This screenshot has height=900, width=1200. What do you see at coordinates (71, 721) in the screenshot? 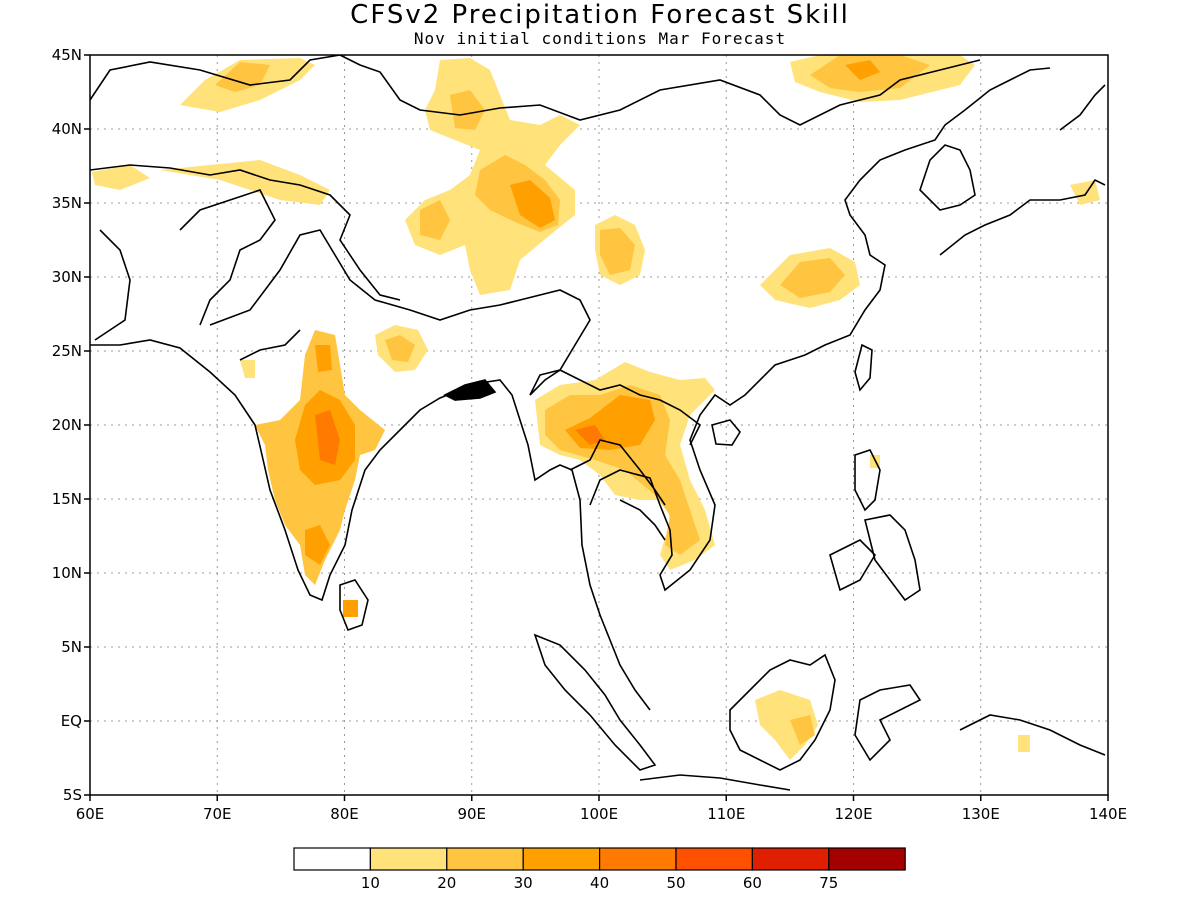
I see `tick-label-lat: EQ` at bounding box center [71, 721].